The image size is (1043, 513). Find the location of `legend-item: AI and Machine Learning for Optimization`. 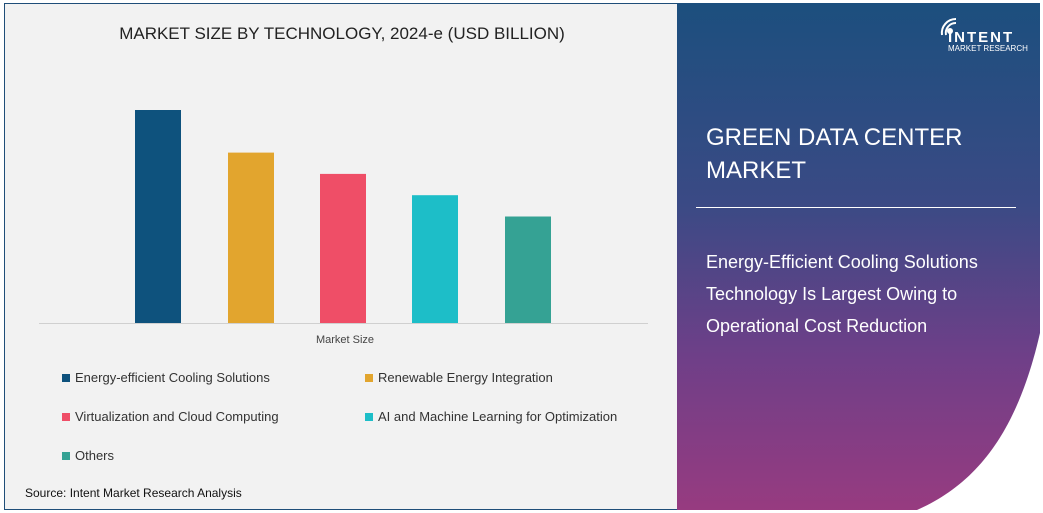

legend-item: AI and Machine Learning for Optimization is located at coordinates (491, 416).